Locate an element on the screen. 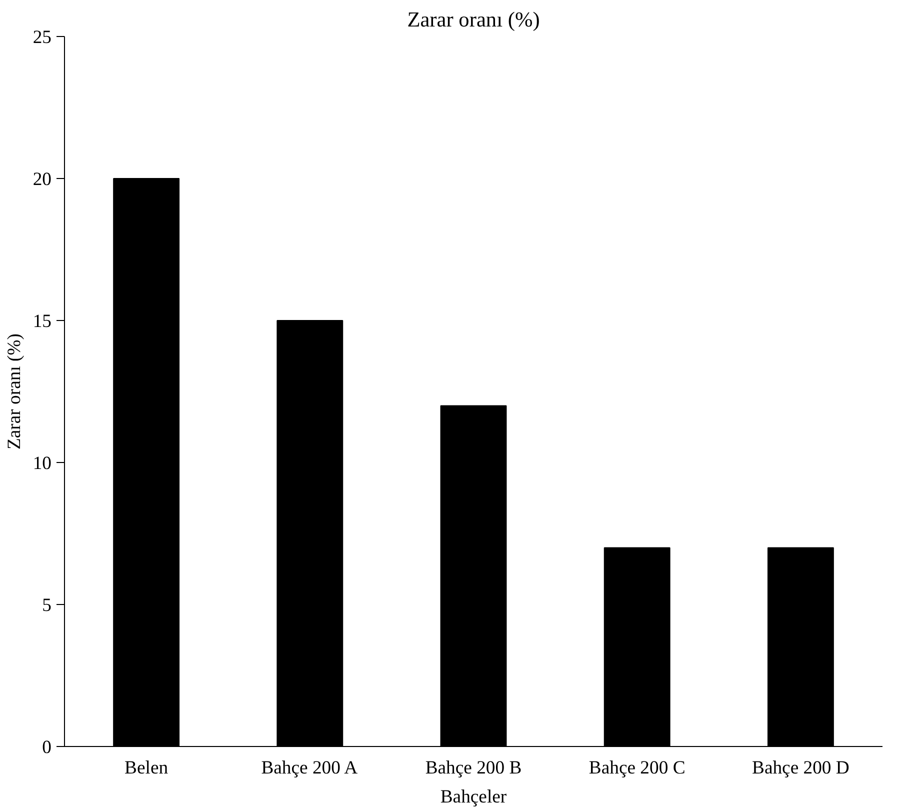 The width and height of the screenshot is (922, 810). y-tick-label: 10 is located at coordinates (42, 463).